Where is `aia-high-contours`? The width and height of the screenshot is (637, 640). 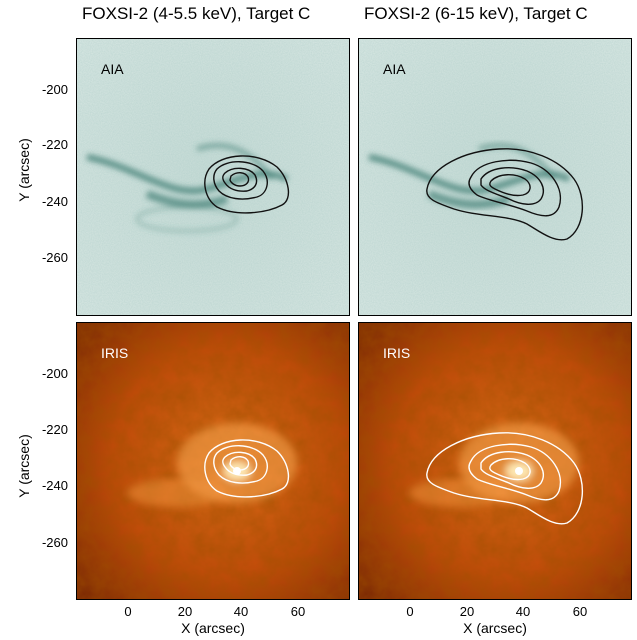
aia-high-contours is located at coordinates (505, 194).